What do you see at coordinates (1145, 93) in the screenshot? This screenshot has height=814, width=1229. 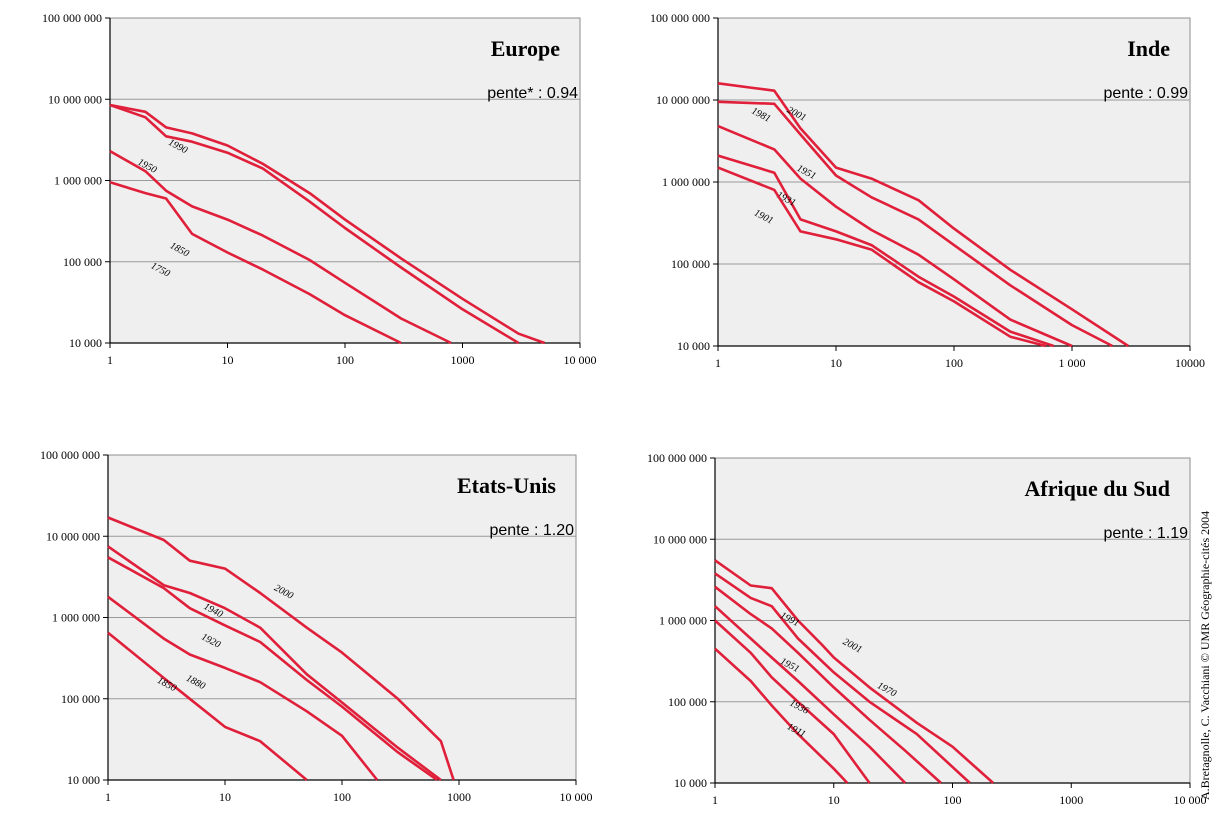 I see `slope-annotation: pente : 0.99` at bounding box center [1145, 93].